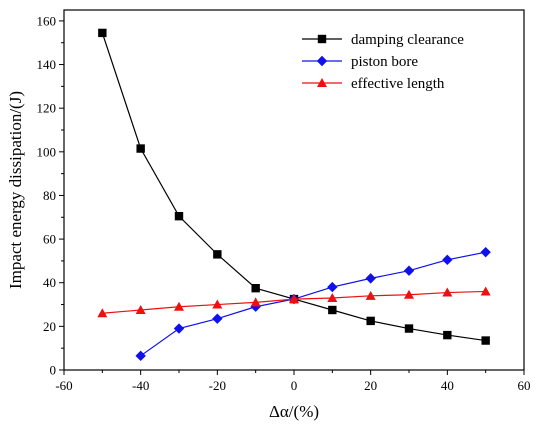  I want to click on x-axis-title: Δα/(%), so click(294, 411).